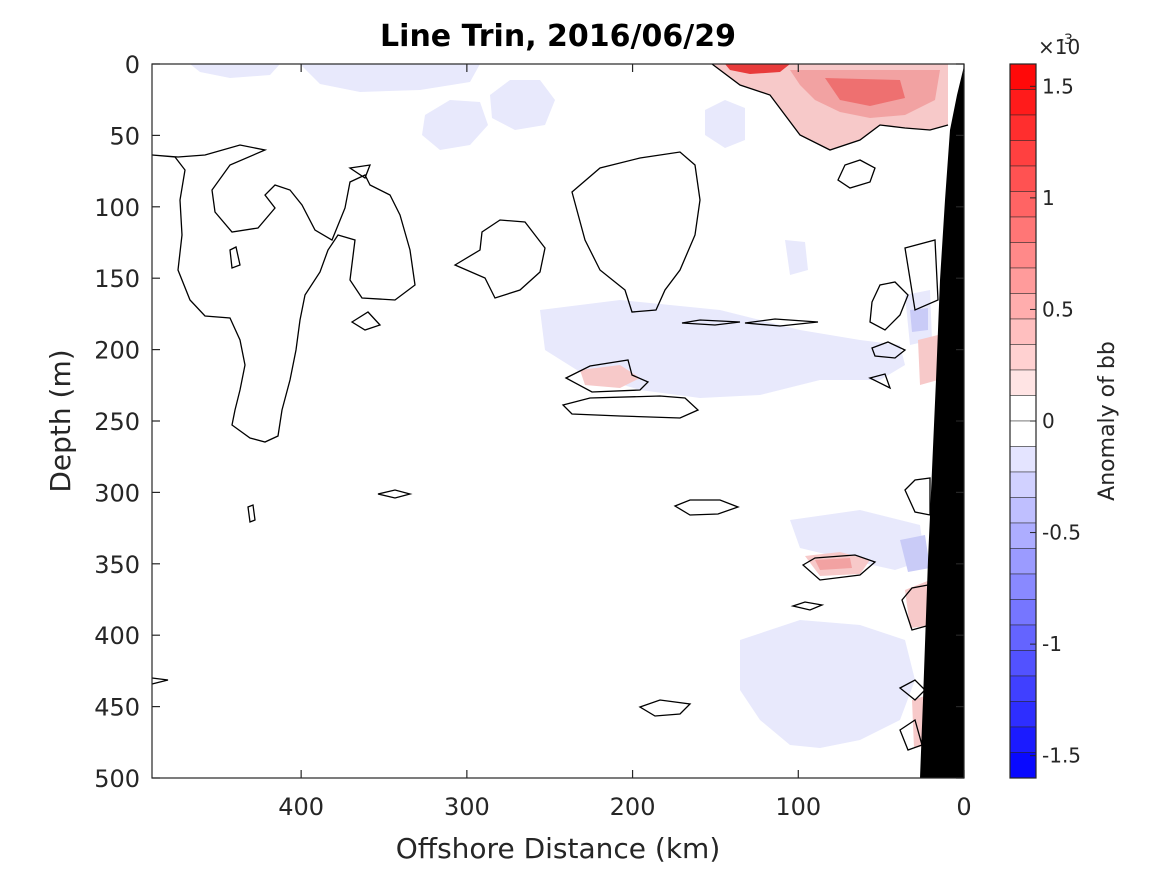 Image resolution: width=1167 pixels, height=875 pixels. Describe the element at coordinates (757, 69) in the screenshot. I see `surface-positive-anomaly-hotspot` at that location.